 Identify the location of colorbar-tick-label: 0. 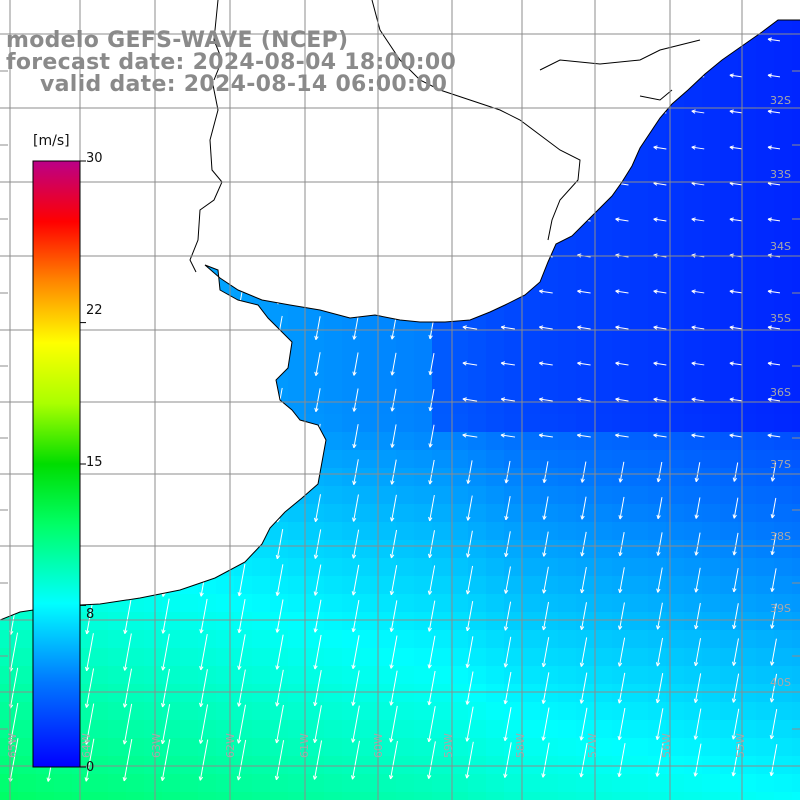
(90, 767).